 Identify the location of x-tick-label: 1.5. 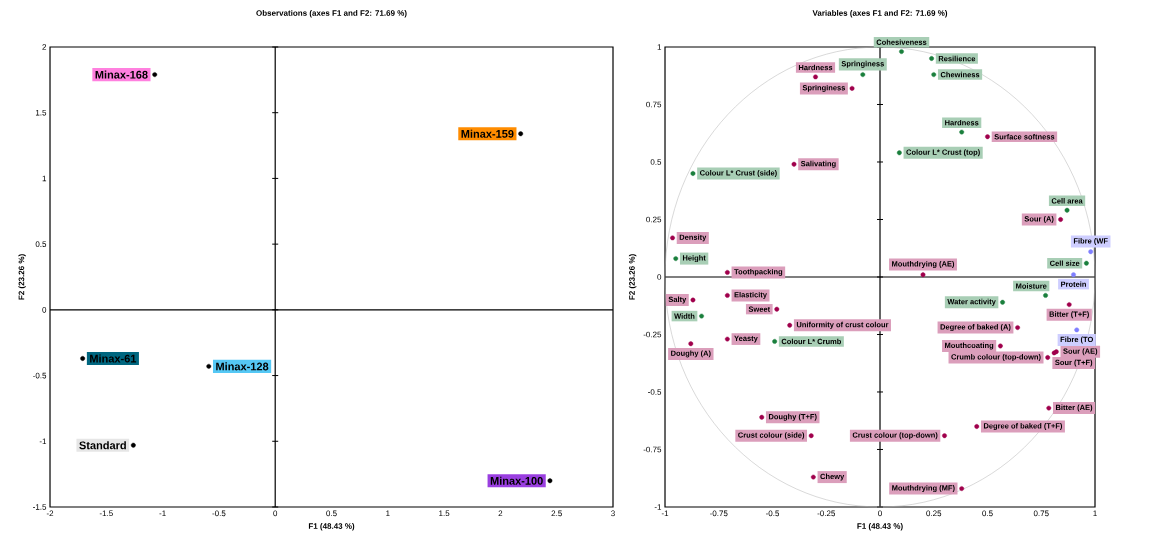
(444, 513).